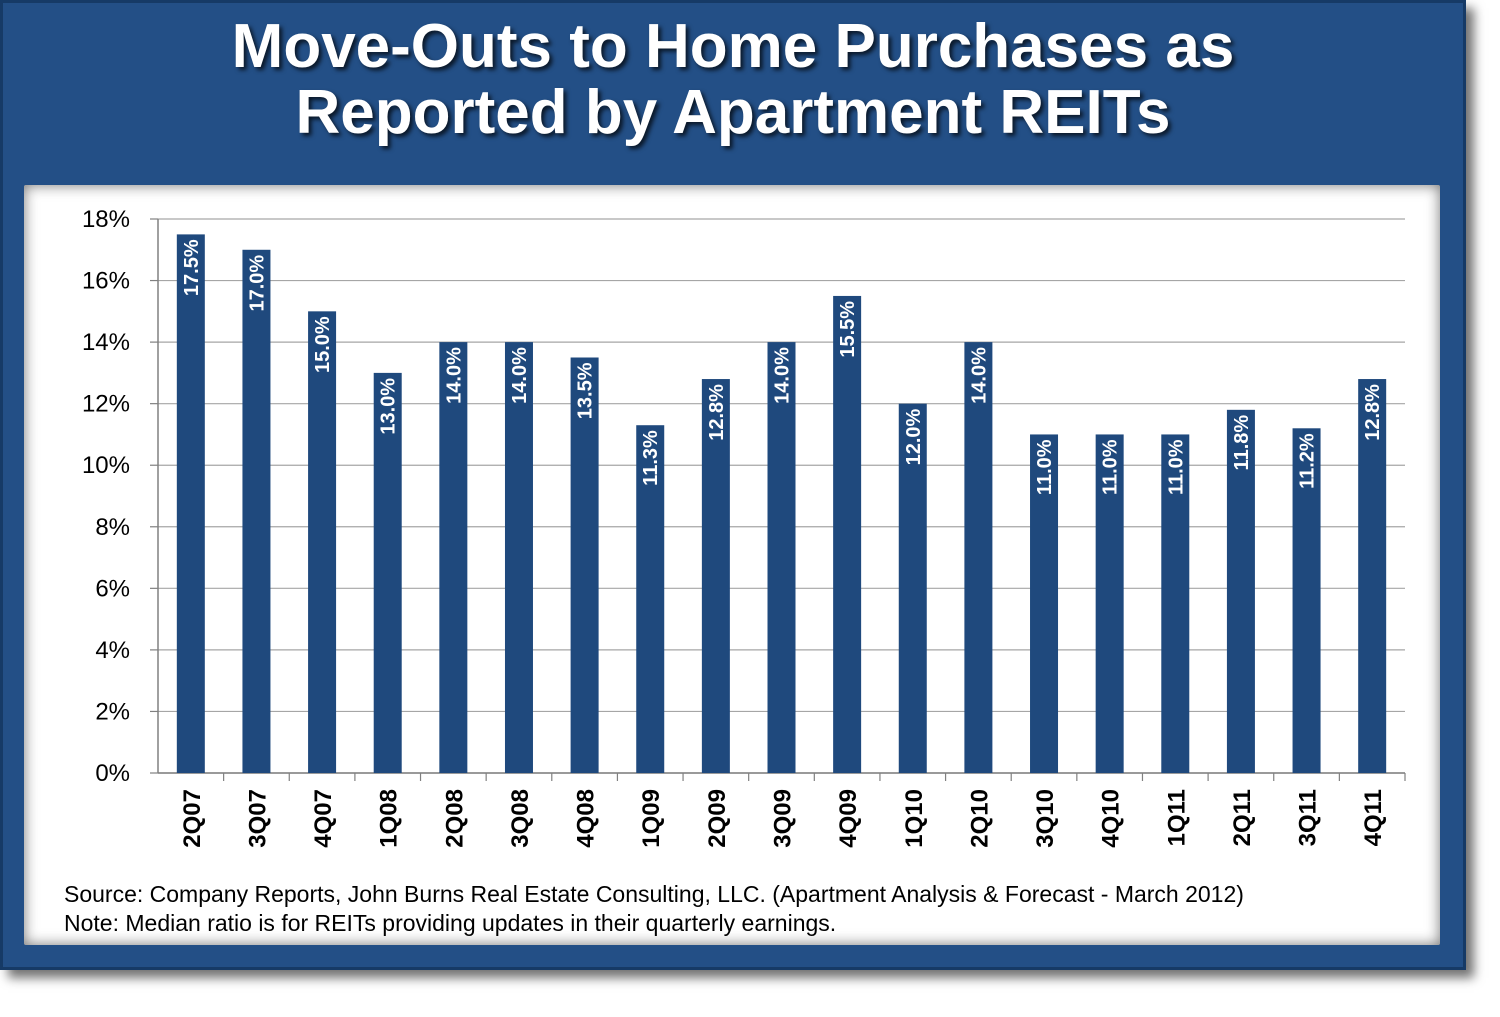 The image size is (1500, 1017). What do you see at coordinates (106, 404) in the screenshot?
I see `y-tick-label: 12%` at bounding box center [106, 404].